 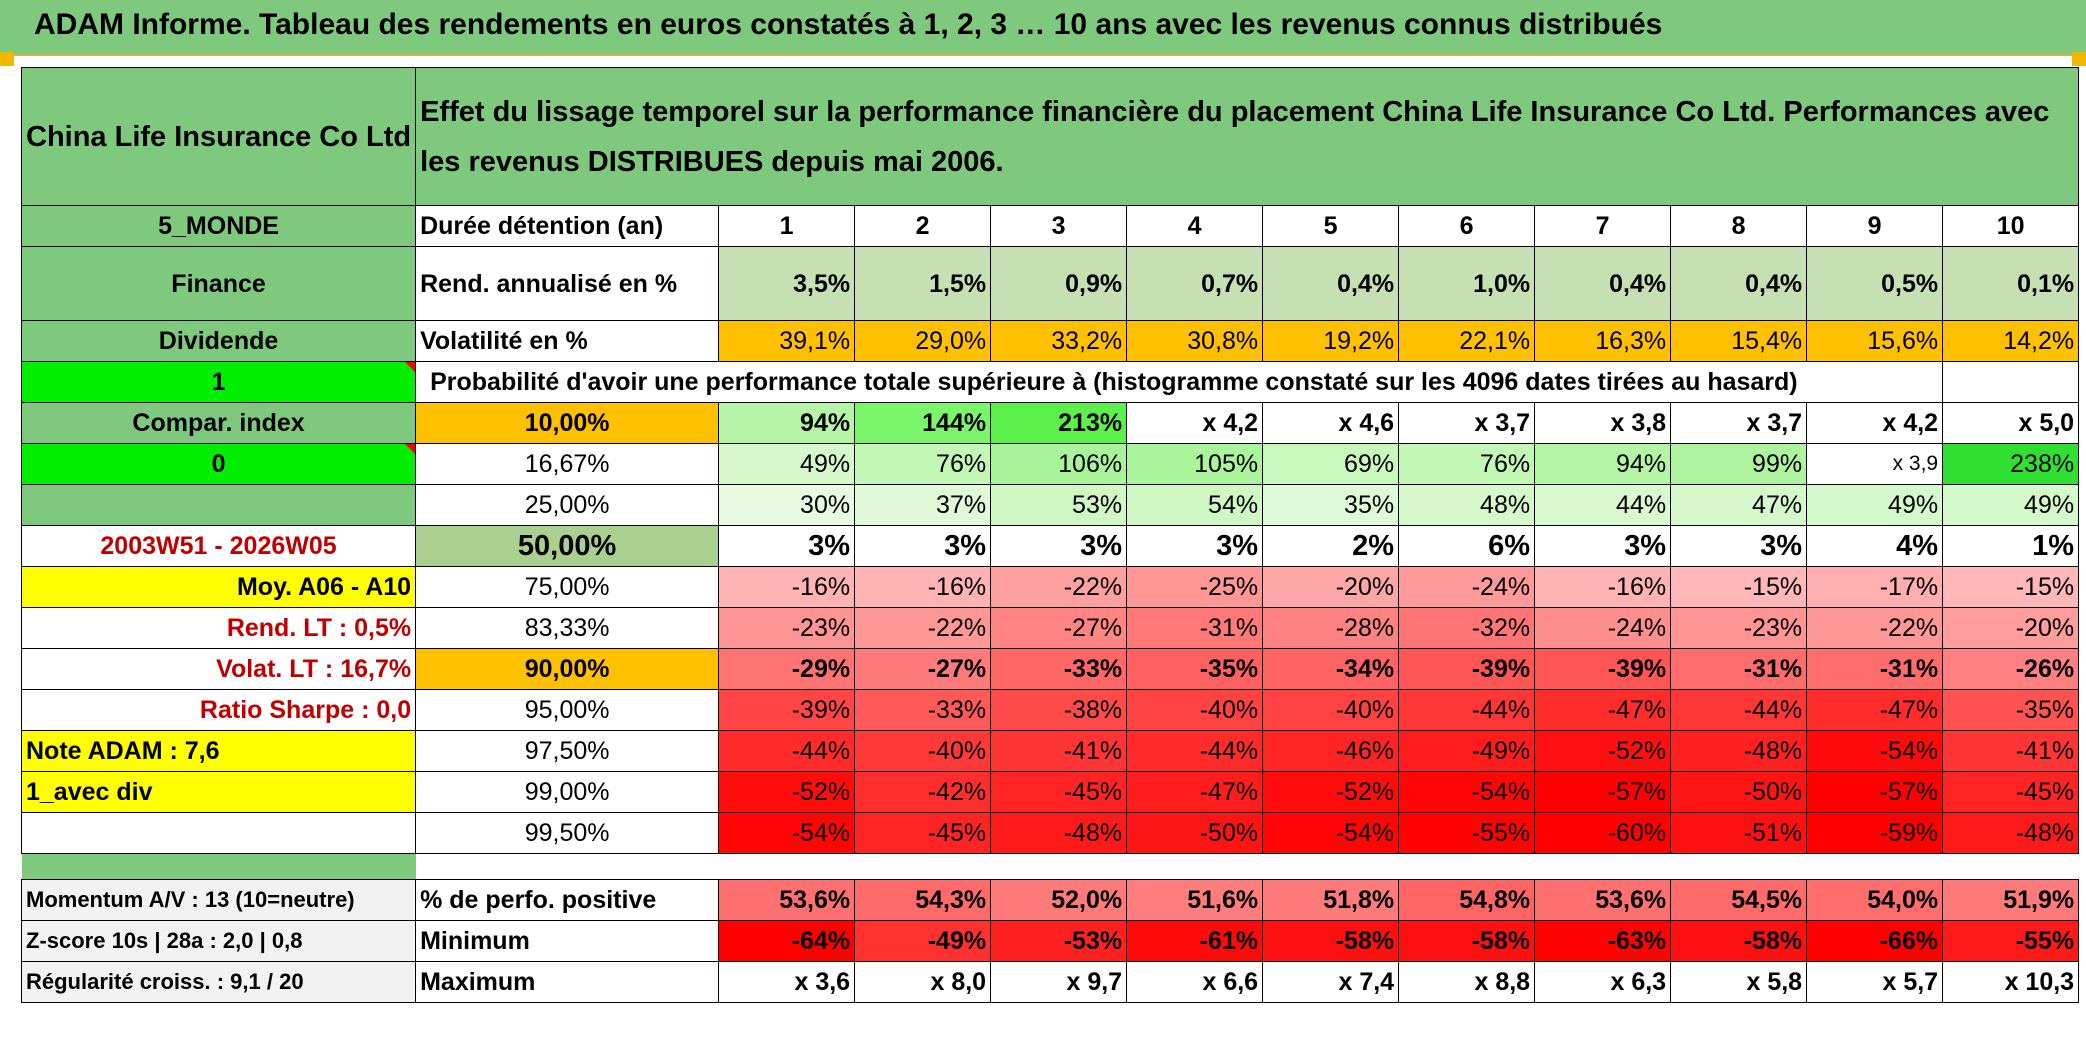 What do you see at coordinates (1739, 464) in the screenshot?
I see `quantile-value: 99%` at bounding box center [1739, 464].